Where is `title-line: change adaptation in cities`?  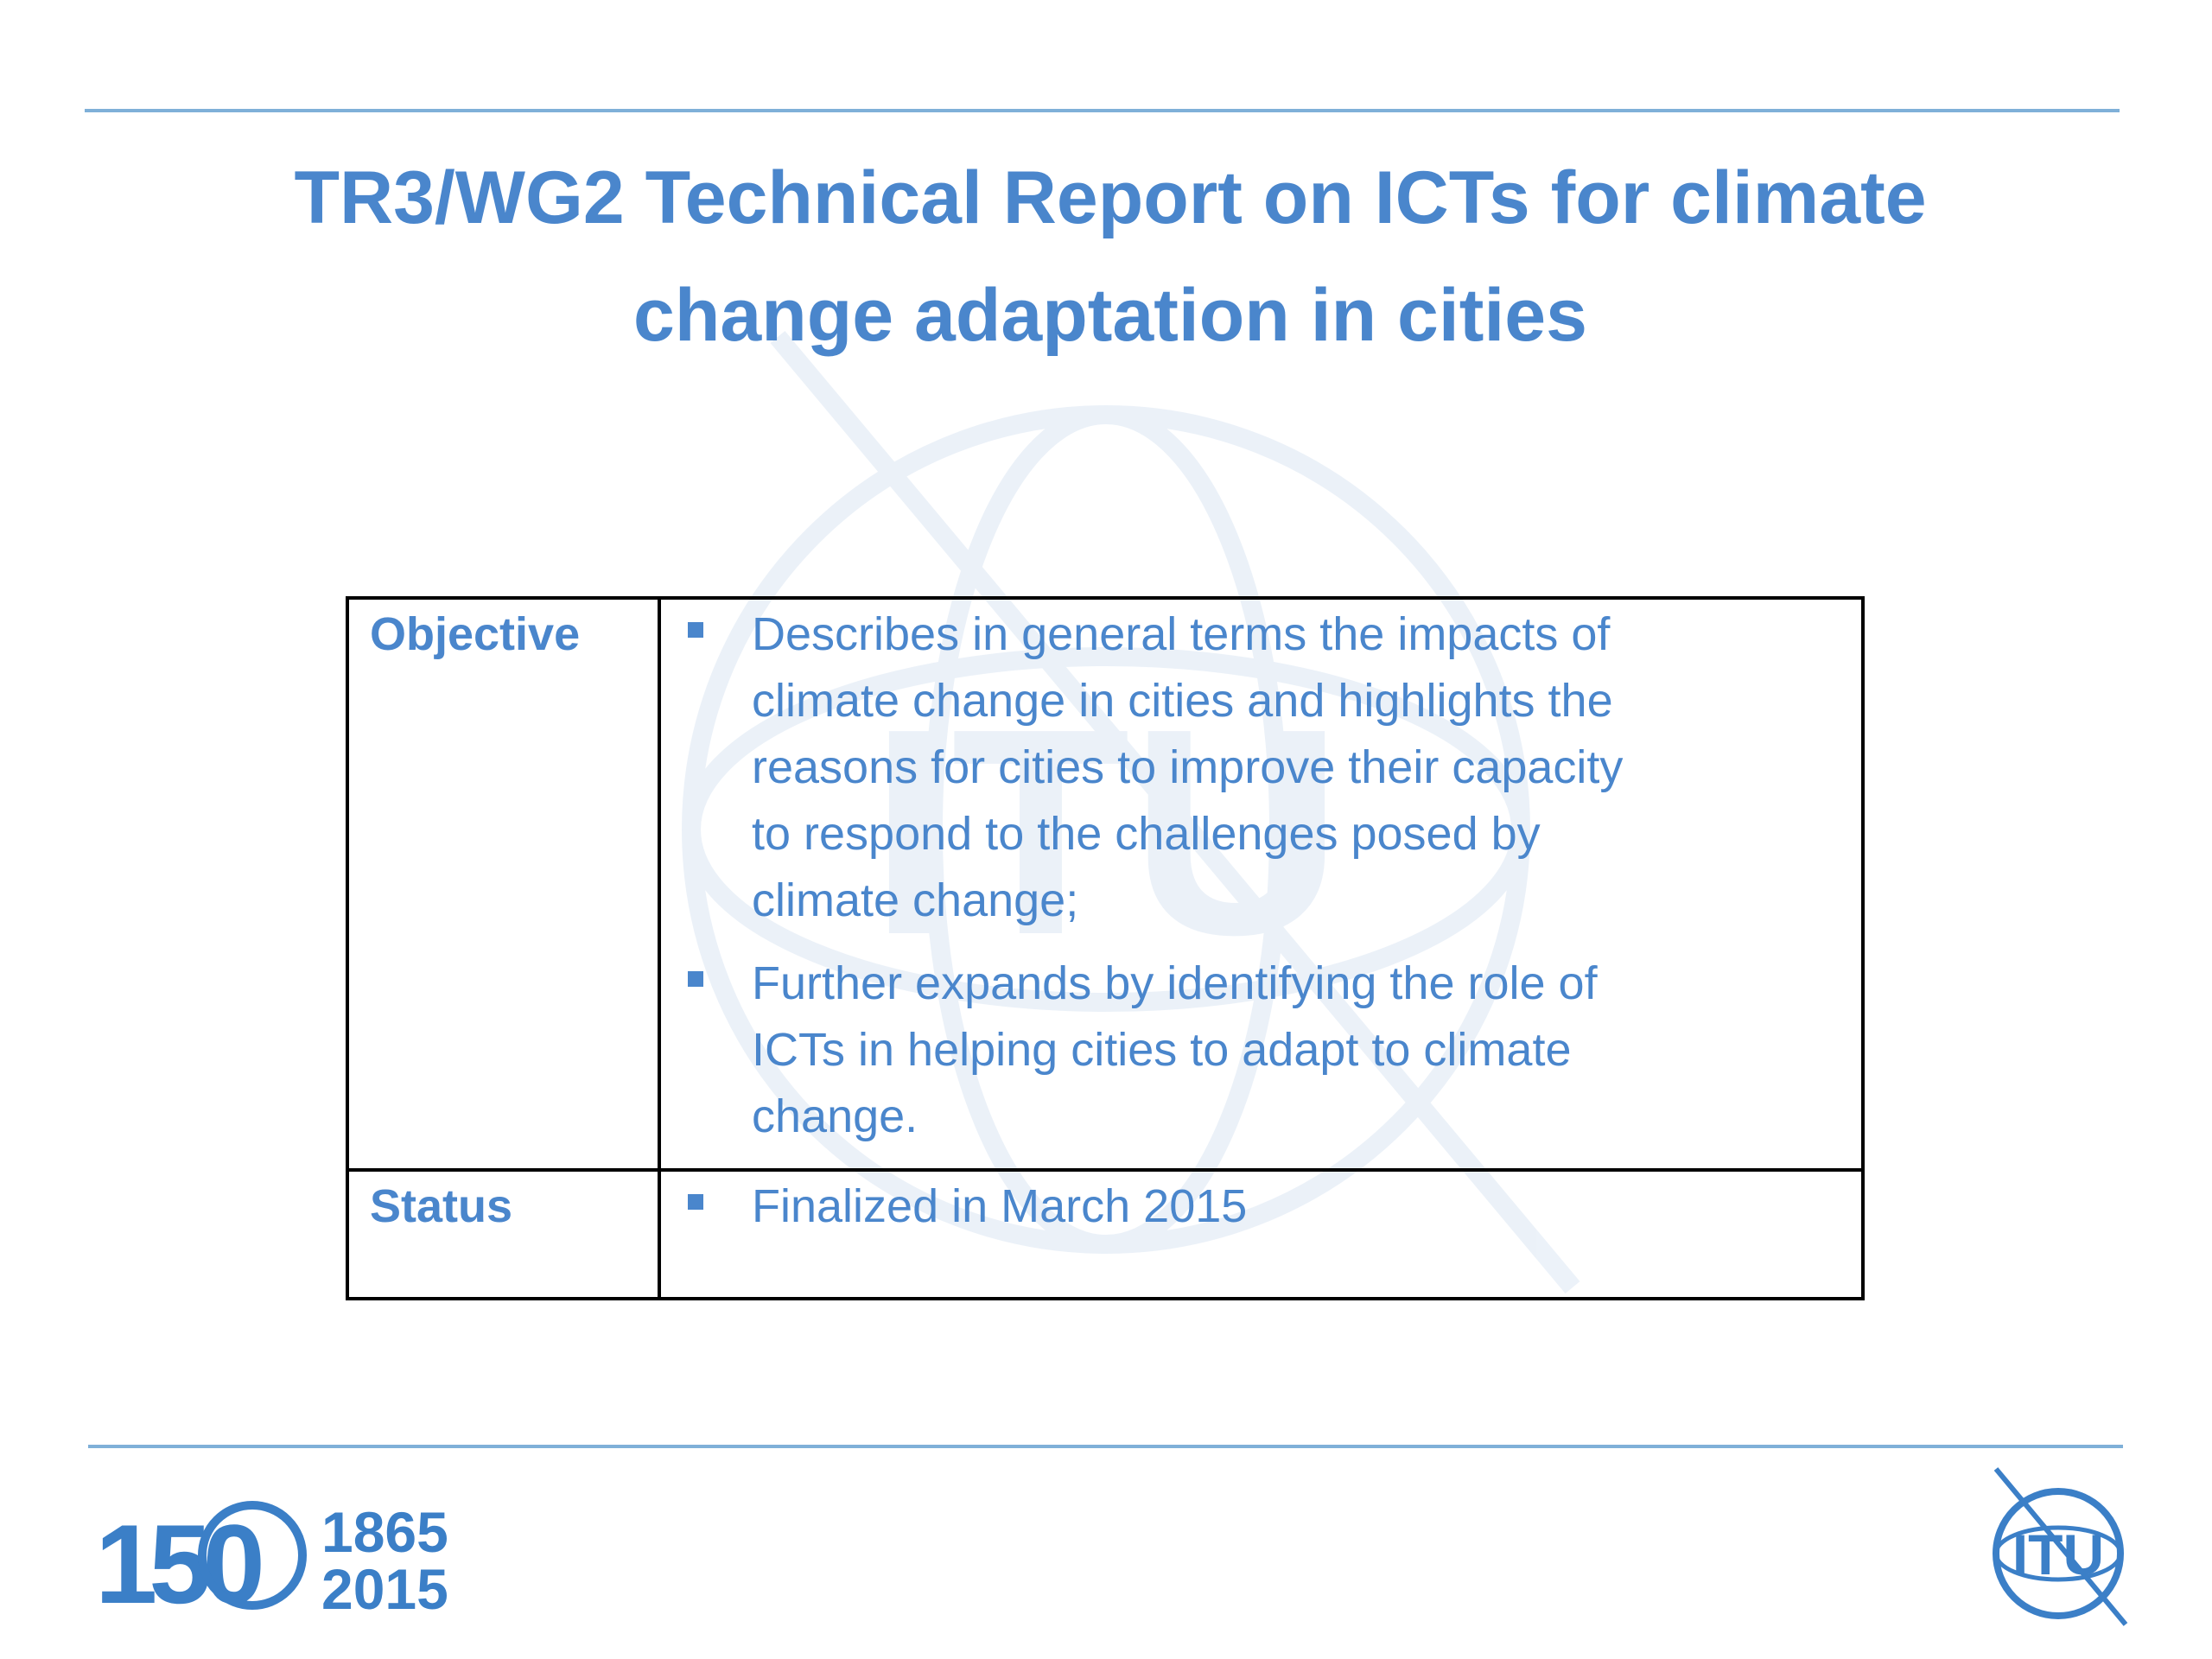
title-line: change adaptation in cities is located at coordinates (1110, 315).